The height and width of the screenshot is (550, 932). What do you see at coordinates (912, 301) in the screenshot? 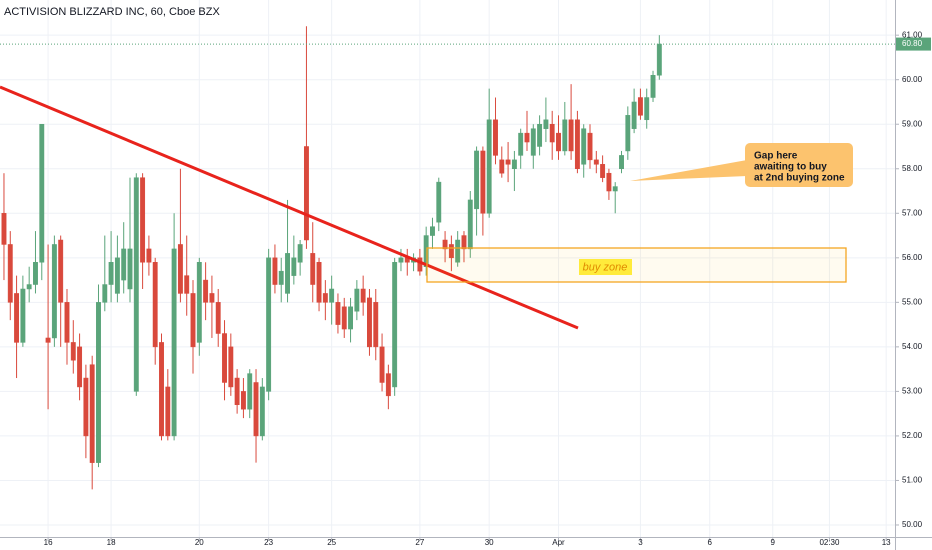
I see `y-tick-label: 55.00` at bounding box center [912, 301].